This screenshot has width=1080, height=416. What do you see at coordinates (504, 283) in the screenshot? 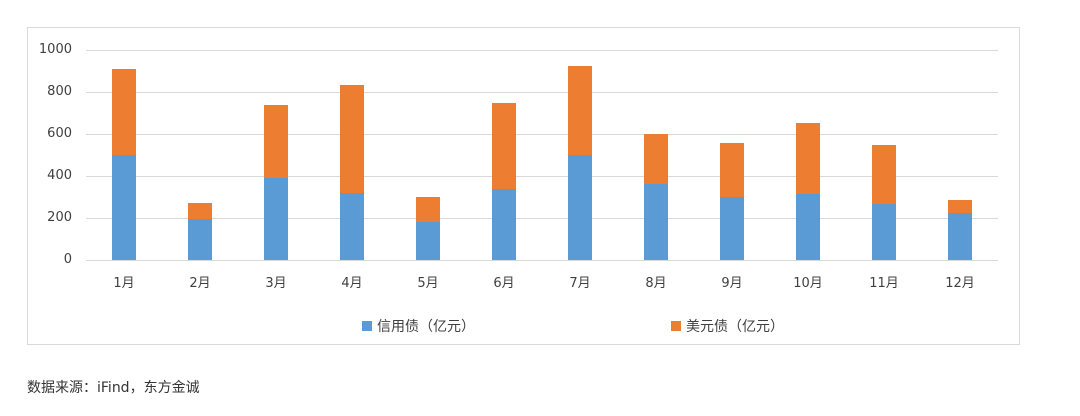
I see `x-tick-label: 6月` at bounding box center [504, 283].